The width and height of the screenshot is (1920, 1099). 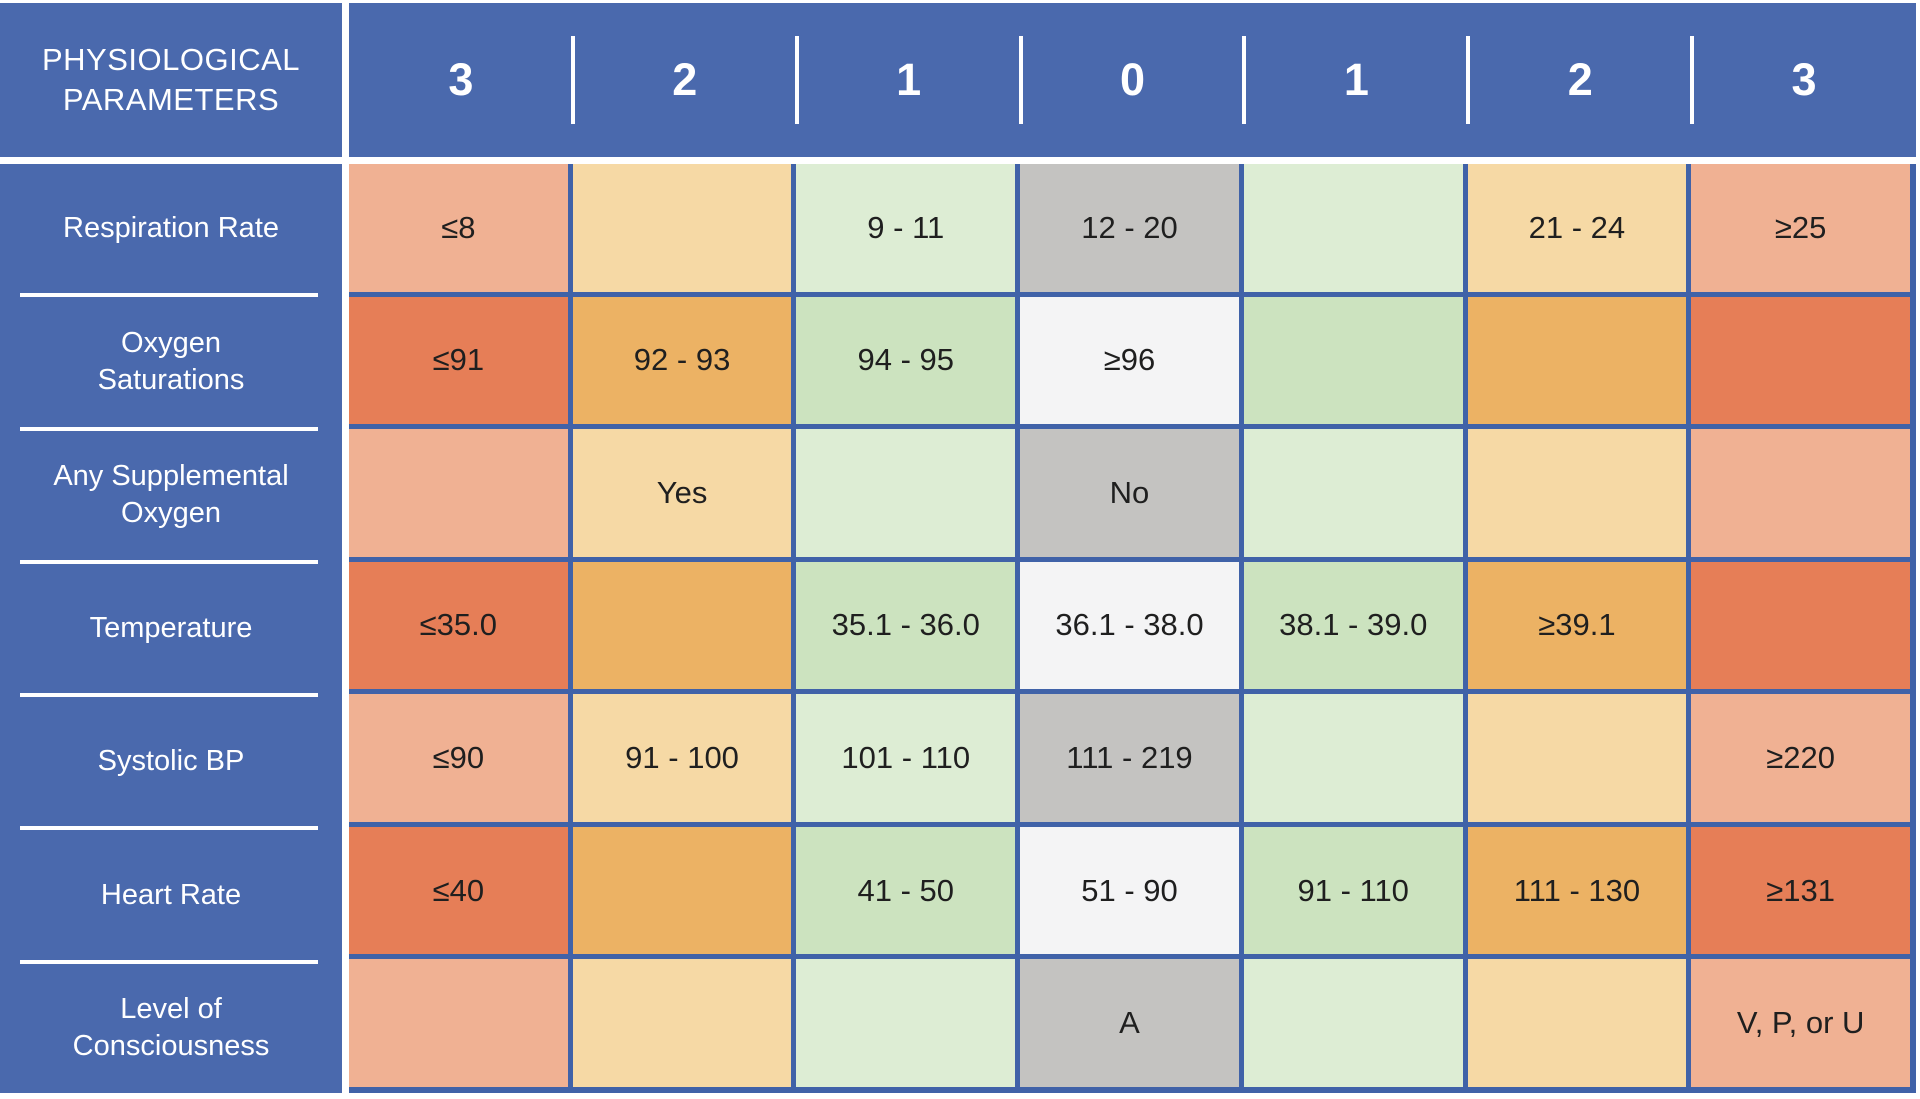 I want to click on table-header-cell: PHYSIOLOGICAL PARAMETERS, so click(x=171, y=80).